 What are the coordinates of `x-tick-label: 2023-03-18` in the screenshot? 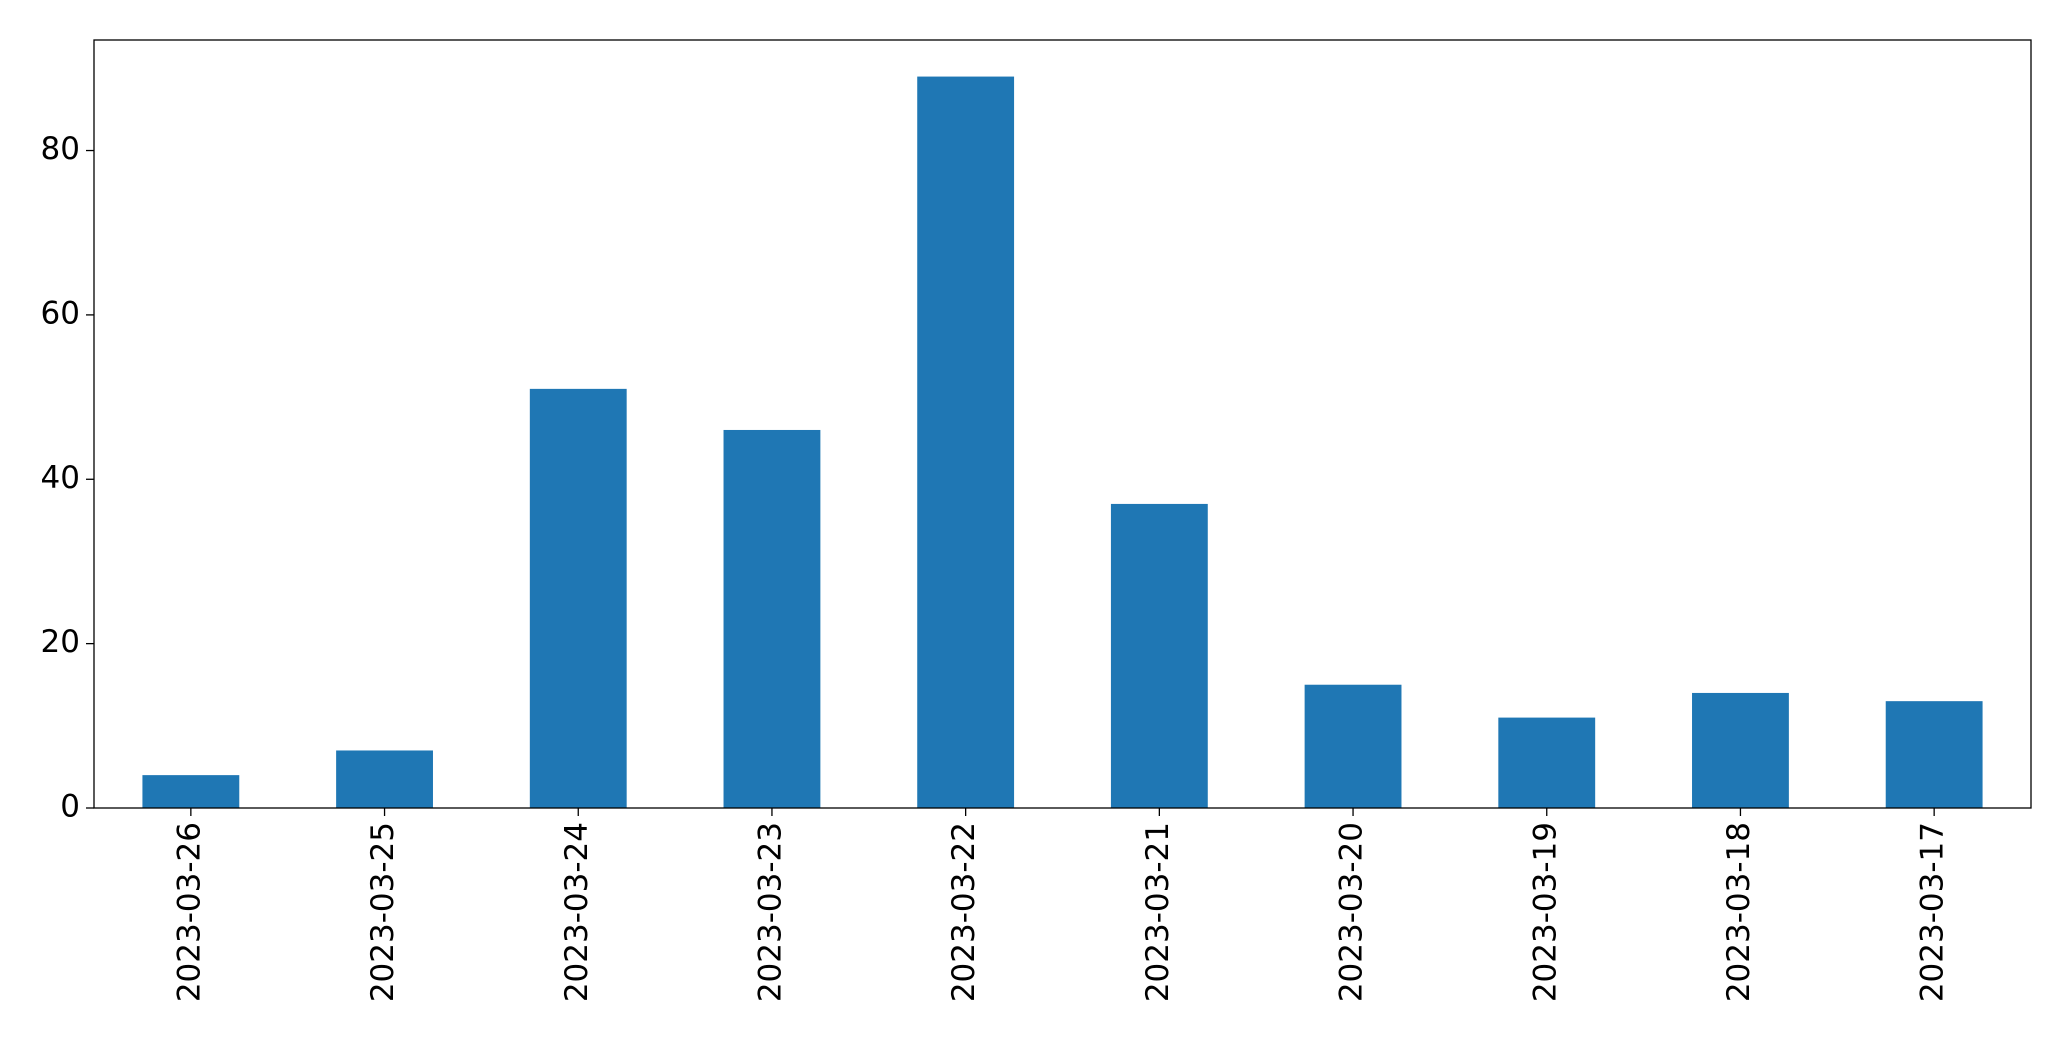 It's located at (1739, 912).